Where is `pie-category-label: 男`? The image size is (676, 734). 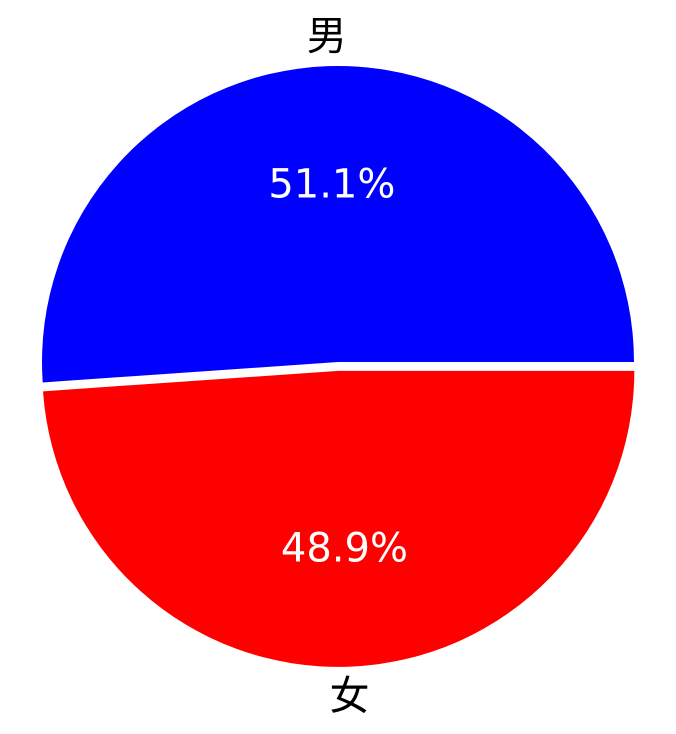 pie-category-label: 男 is located at coordinates (327, 37).